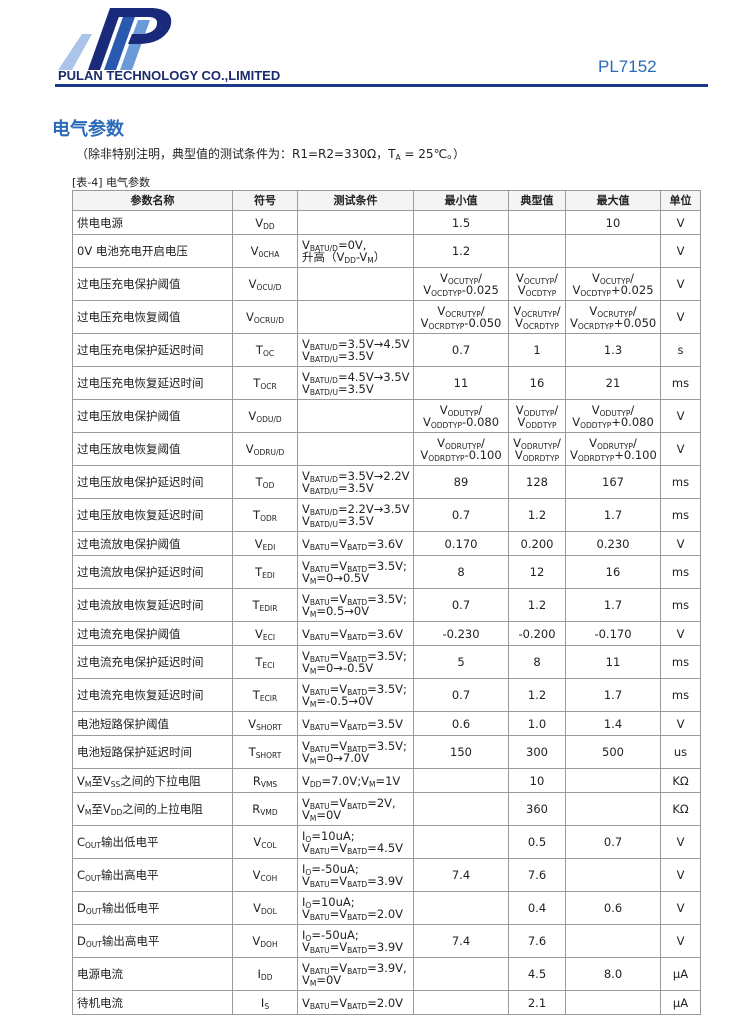 The image size is (750, 1015). I want to click on table-cell: ms, so click(680, 572).